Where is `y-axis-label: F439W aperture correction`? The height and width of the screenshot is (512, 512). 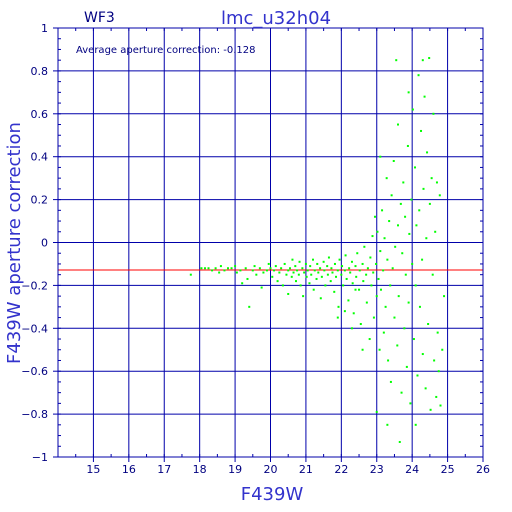
y-axis-label: F439W aperture correction is located at coordinates (14, 243).